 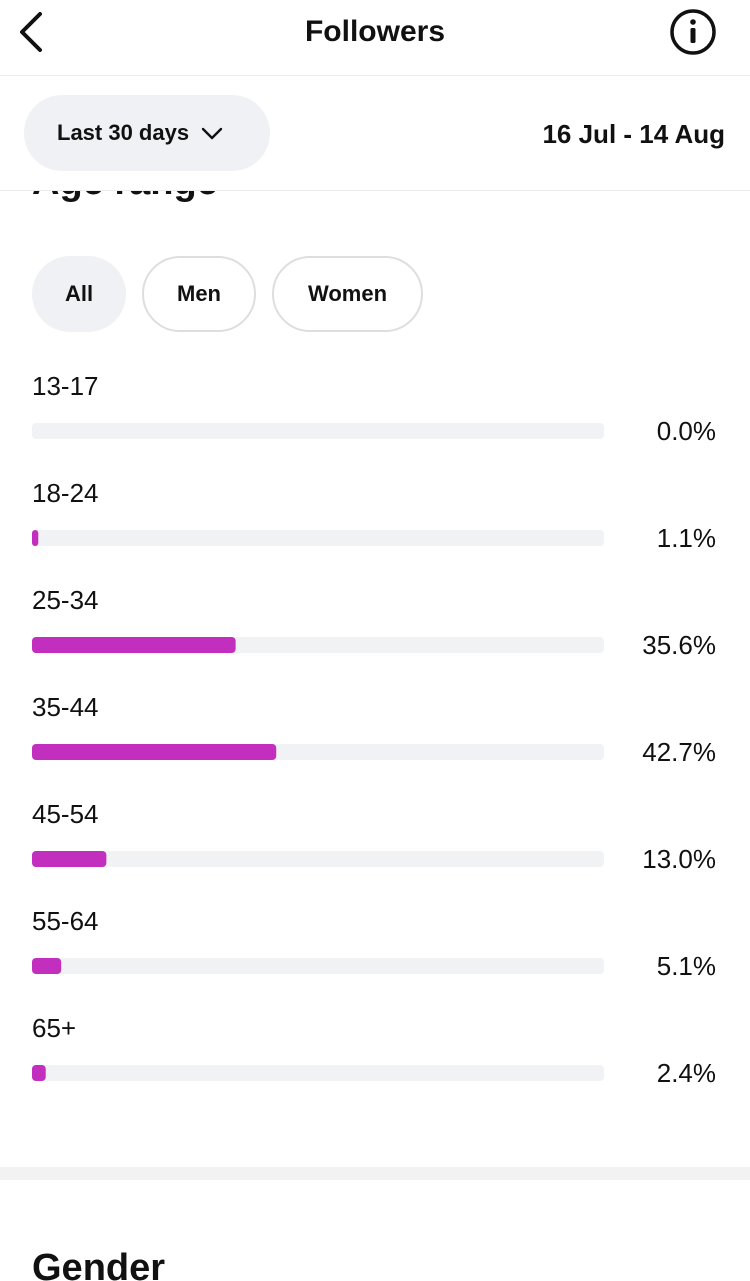 I want to click on top-bar: Followers Last 30 days 16 Jul - 14 Aug, so click(x=375, y=95).